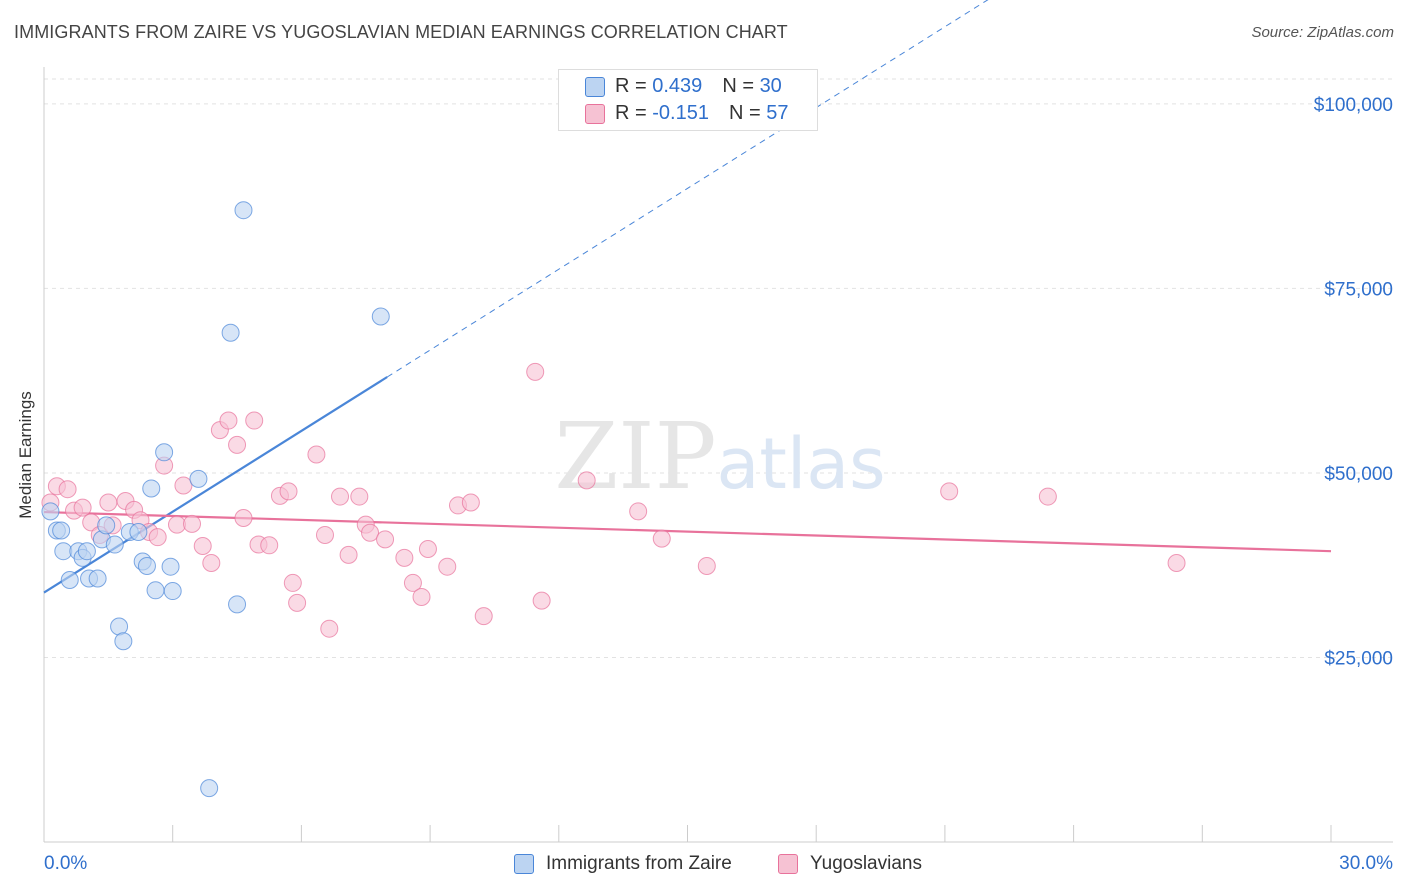  Describe the element at coordinates (1358, 658) in the screenshot. I see `y-tick-label-0: $25,000` at that location.